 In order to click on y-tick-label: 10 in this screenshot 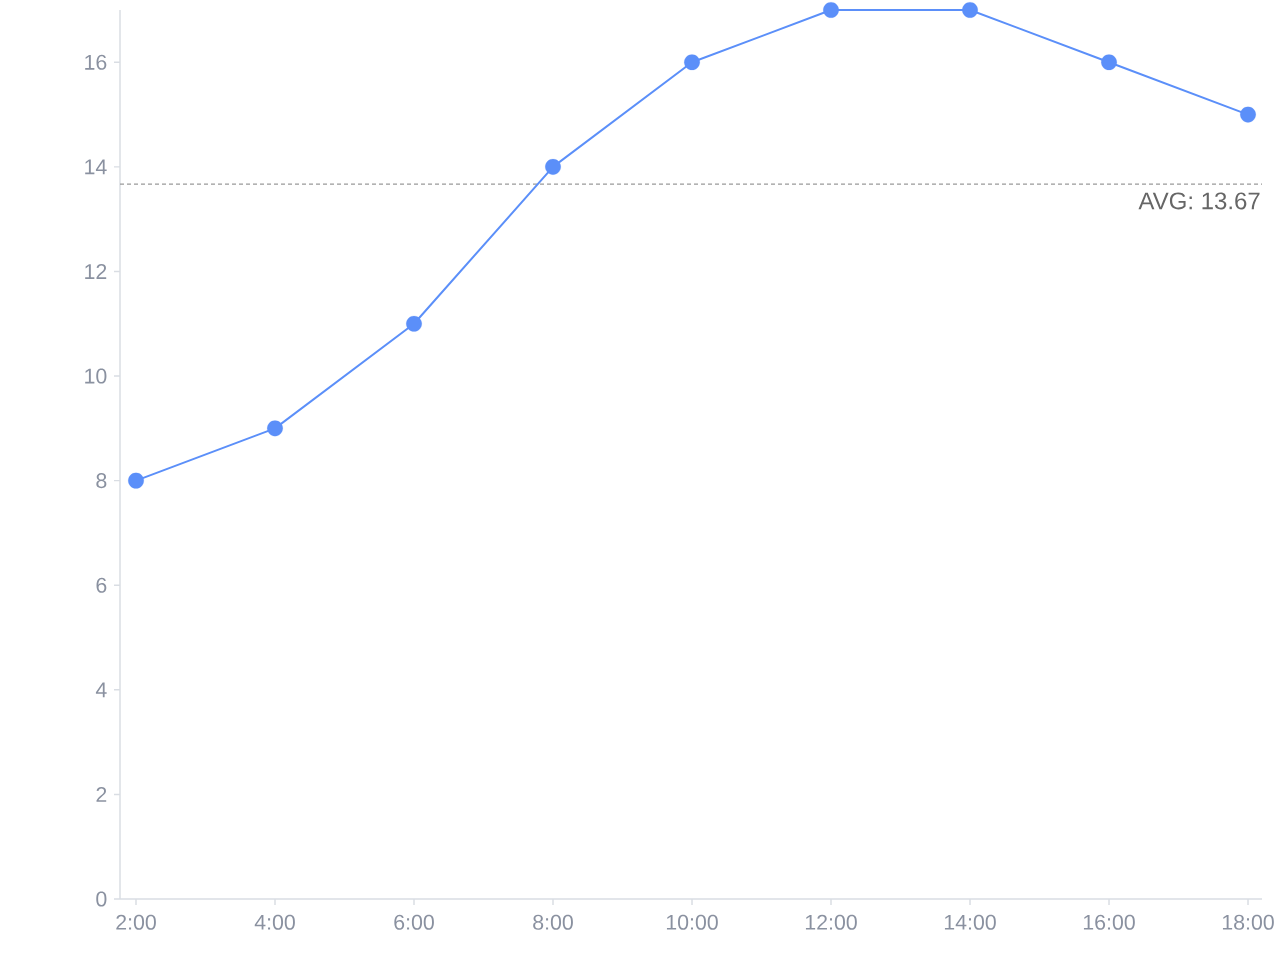, I will do `click(96, 376)`.